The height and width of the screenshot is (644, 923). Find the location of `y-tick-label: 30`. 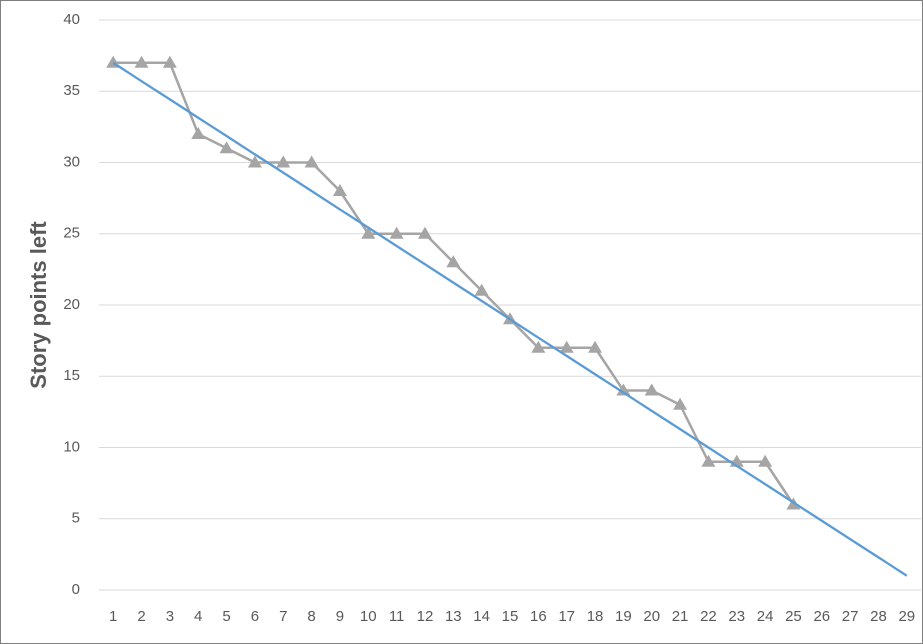

y-tick-label: 30 is located at coordinates (71, 161).